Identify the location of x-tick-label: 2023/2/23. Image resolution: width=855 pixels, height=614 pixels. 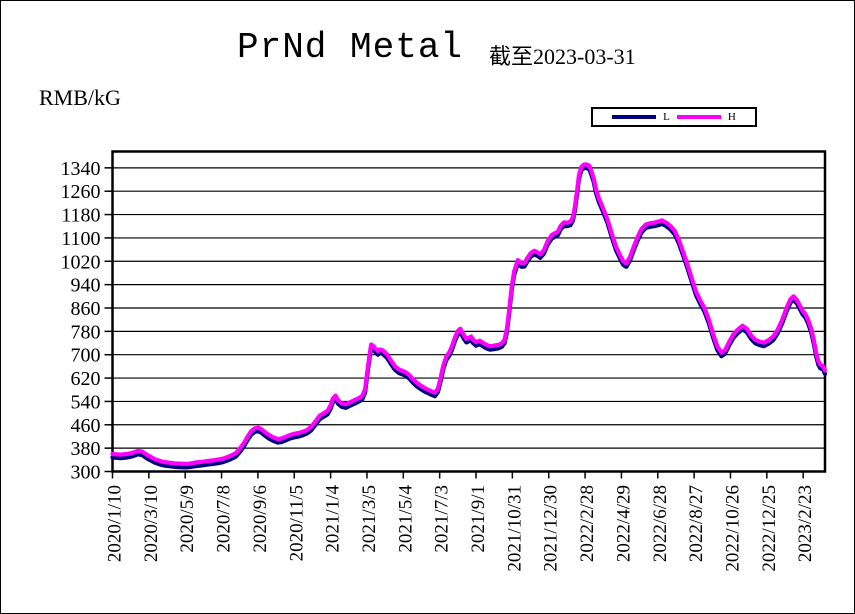
(805, 523).